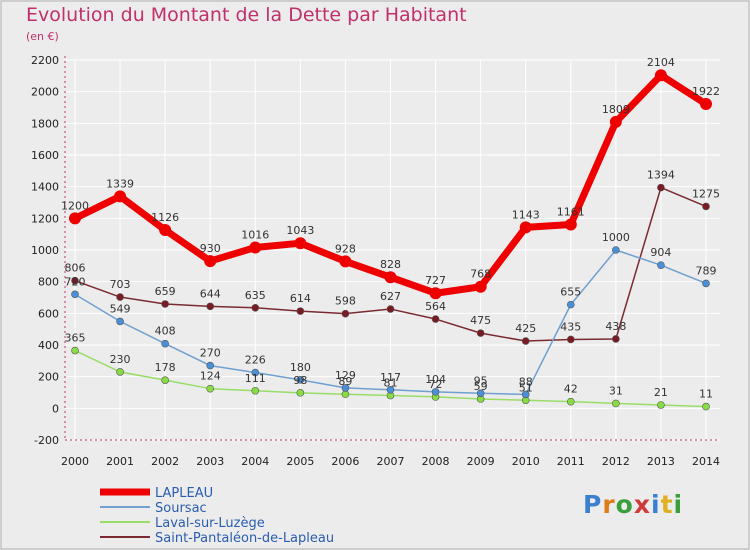  I want to click on logo-letter: o, so click(624, 504).